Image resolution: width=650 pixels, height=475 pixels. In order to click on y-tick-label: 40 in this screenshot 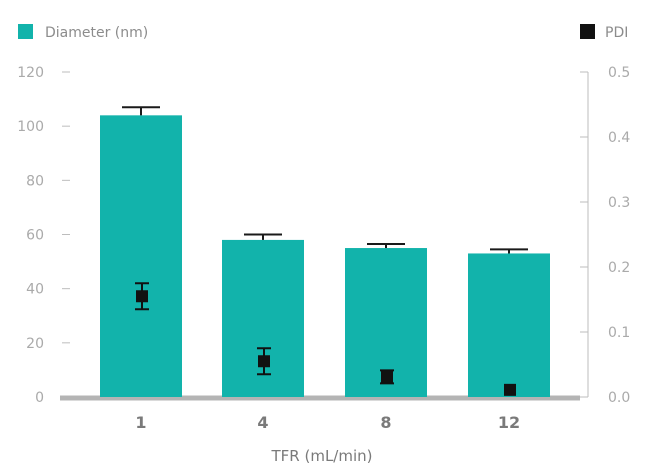, I will do `click(35, 290)`.